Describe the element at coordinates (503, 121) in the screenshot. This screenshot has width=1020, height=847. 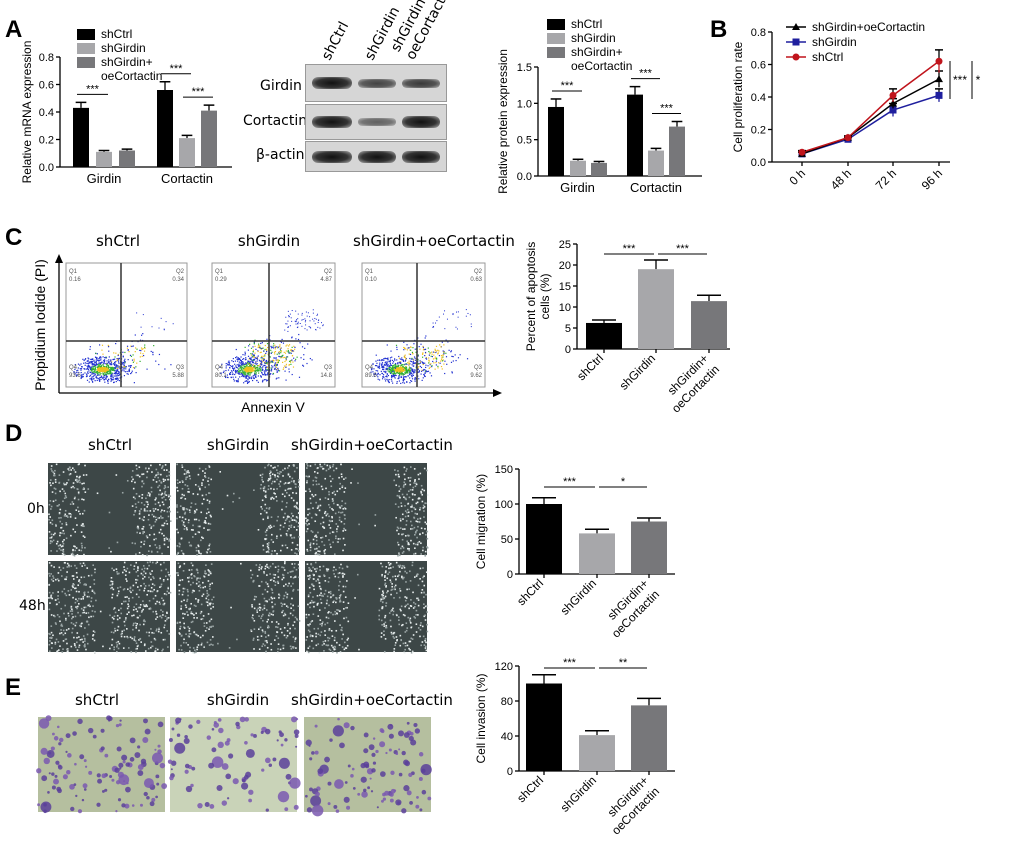
I see `y-axis-label: Relative protein expression` at that location.